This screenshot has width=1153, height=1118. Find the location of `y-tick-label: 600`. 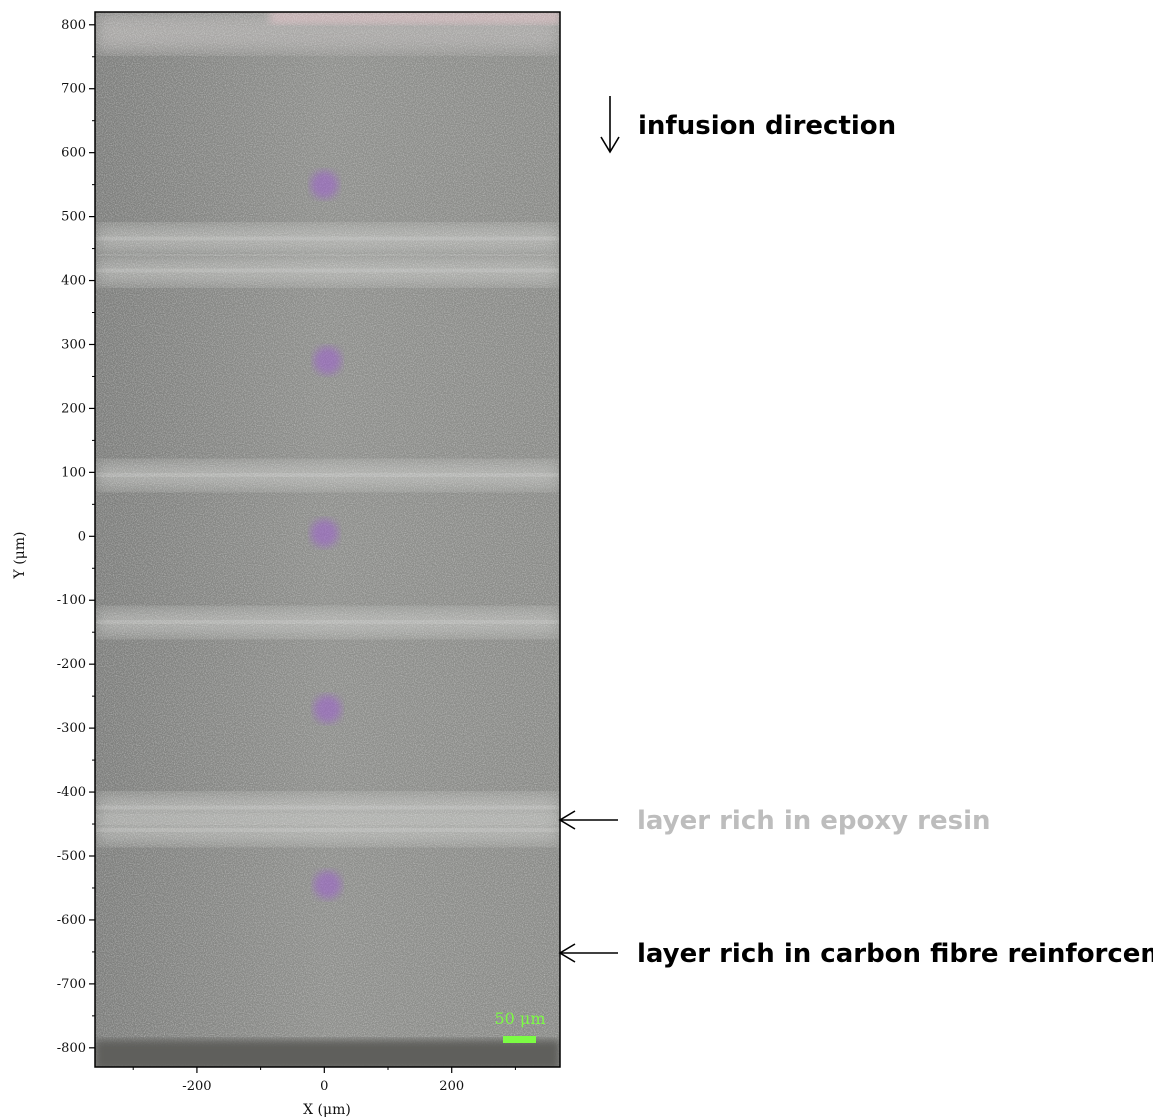

y-tick-label: 600 is located at coordinates (73, 153).